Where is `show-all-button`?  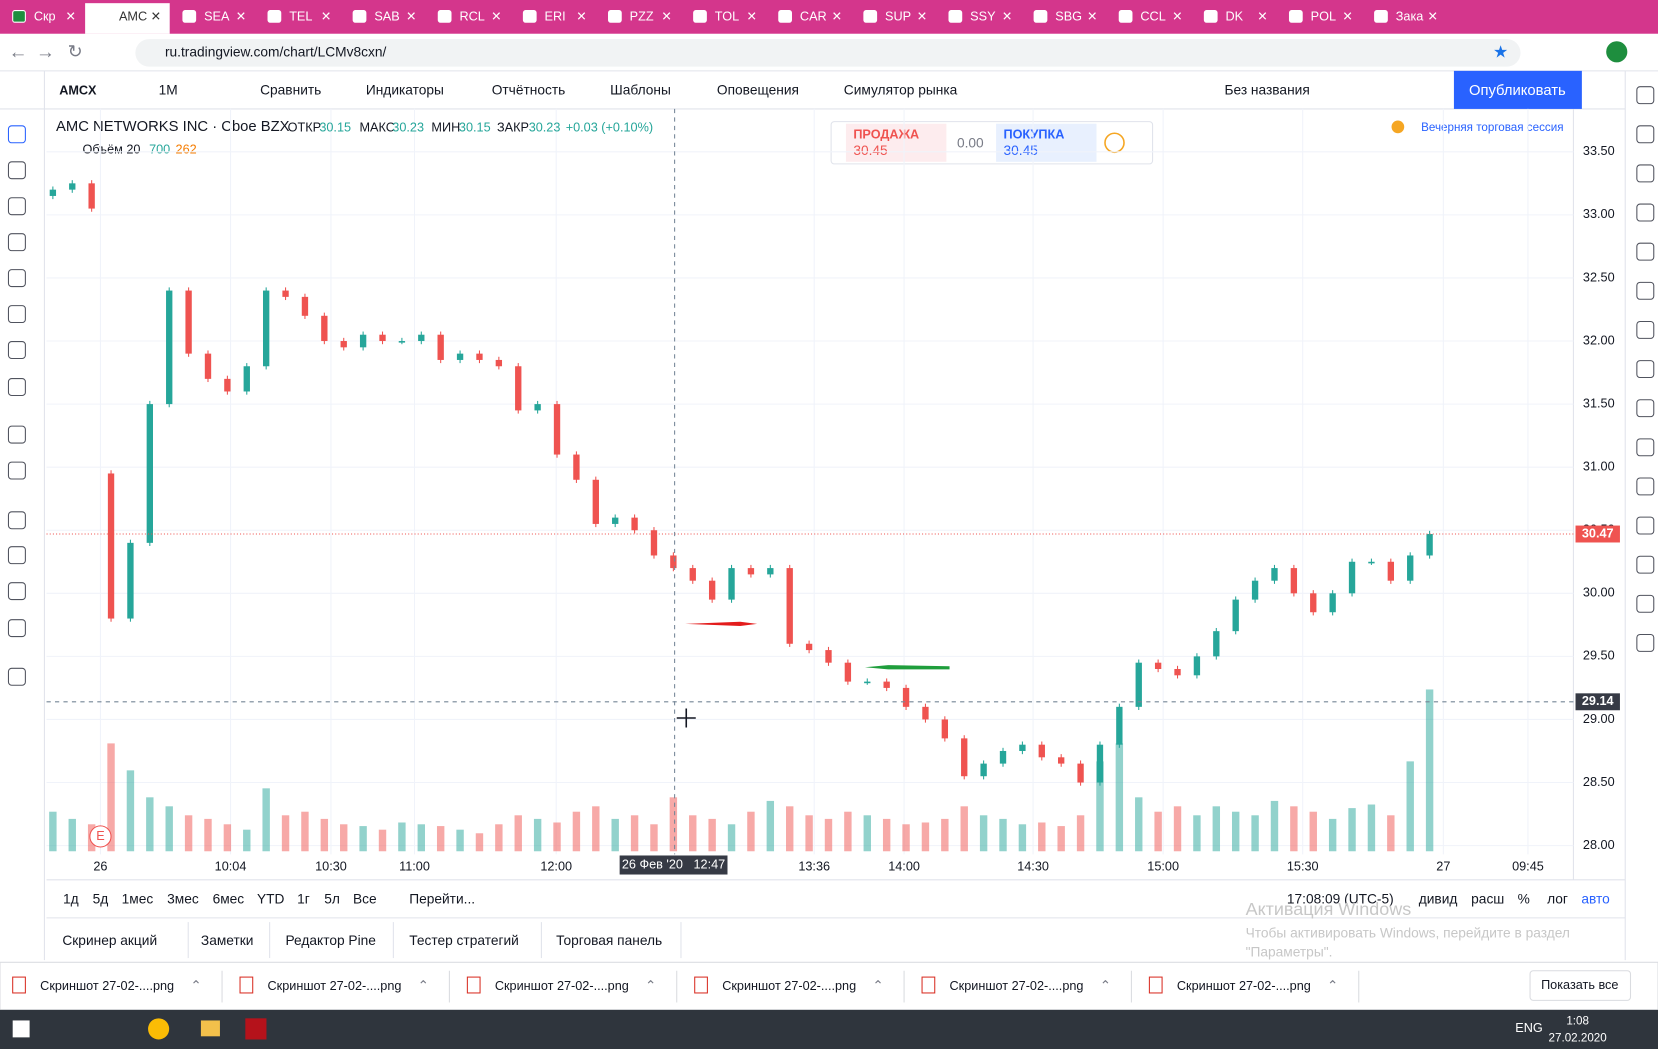
show-all-button is located at coordinates (1580, 985).